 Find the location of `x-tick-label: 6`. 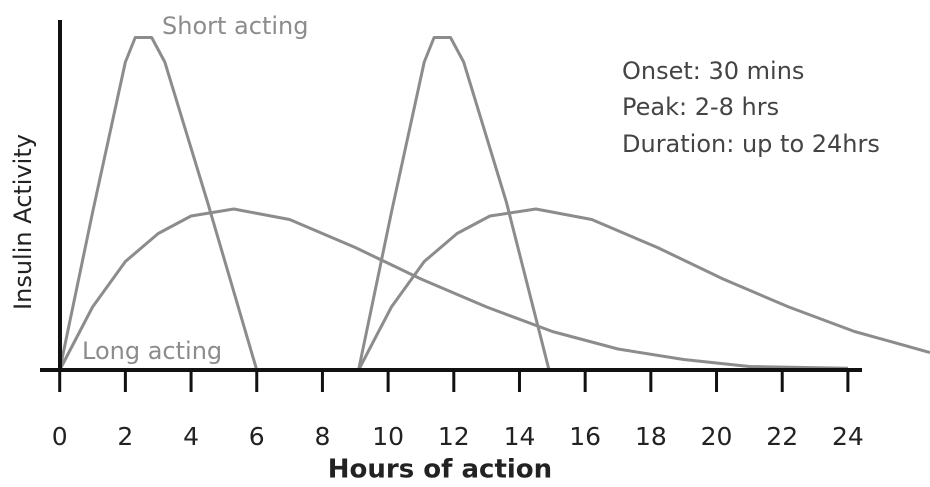

x-tick-label: 6 is located at coordinates (257, 436).